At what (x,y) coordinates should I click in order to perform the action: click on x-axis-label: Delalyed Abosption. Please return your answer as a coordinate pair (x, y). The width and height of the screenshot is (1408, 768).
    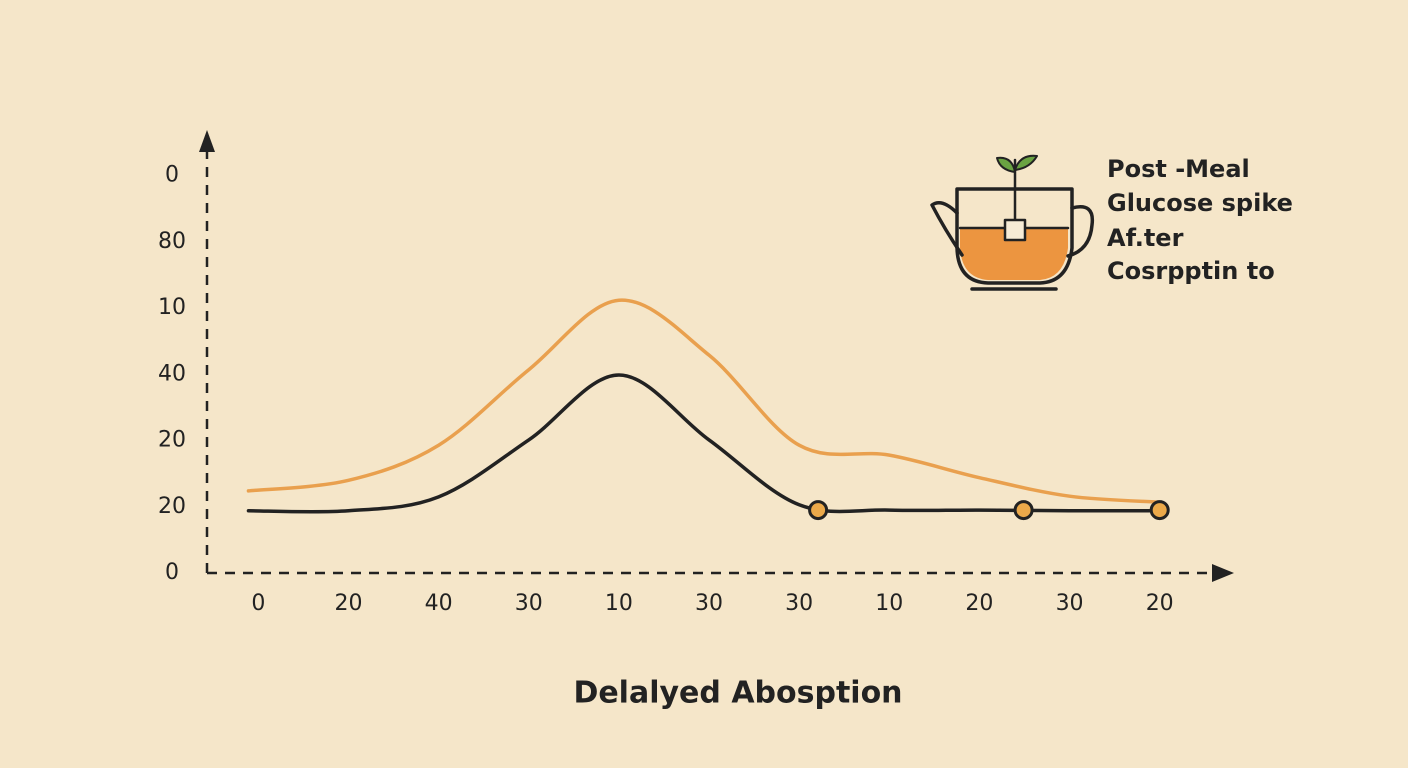
    Looking at the image, I should click on (737, 693).